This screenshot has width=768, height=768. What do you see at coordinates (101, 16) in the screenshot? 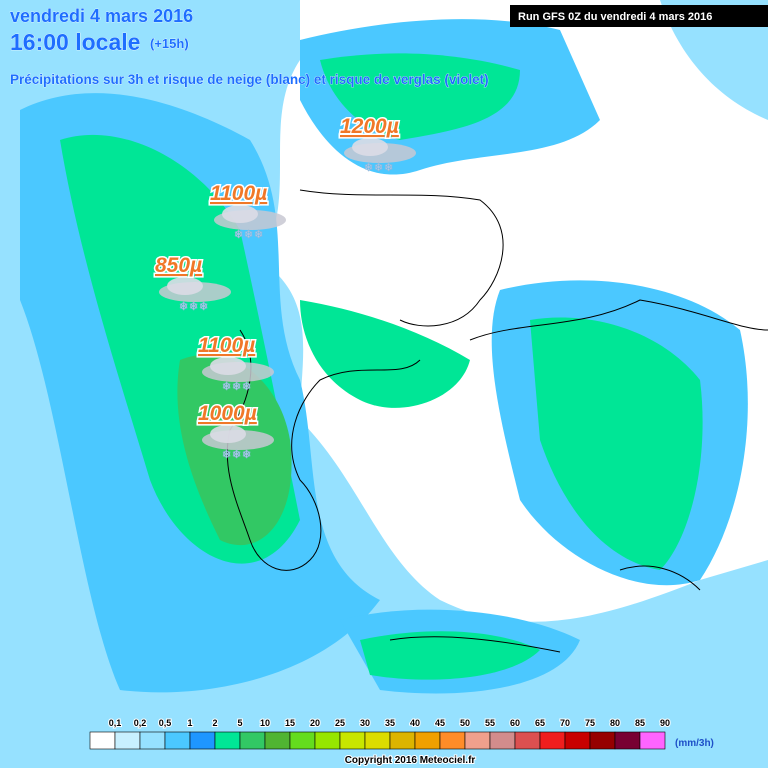
I see `date: vendredi 4 mars 2016` at bounding box center [101, 16].